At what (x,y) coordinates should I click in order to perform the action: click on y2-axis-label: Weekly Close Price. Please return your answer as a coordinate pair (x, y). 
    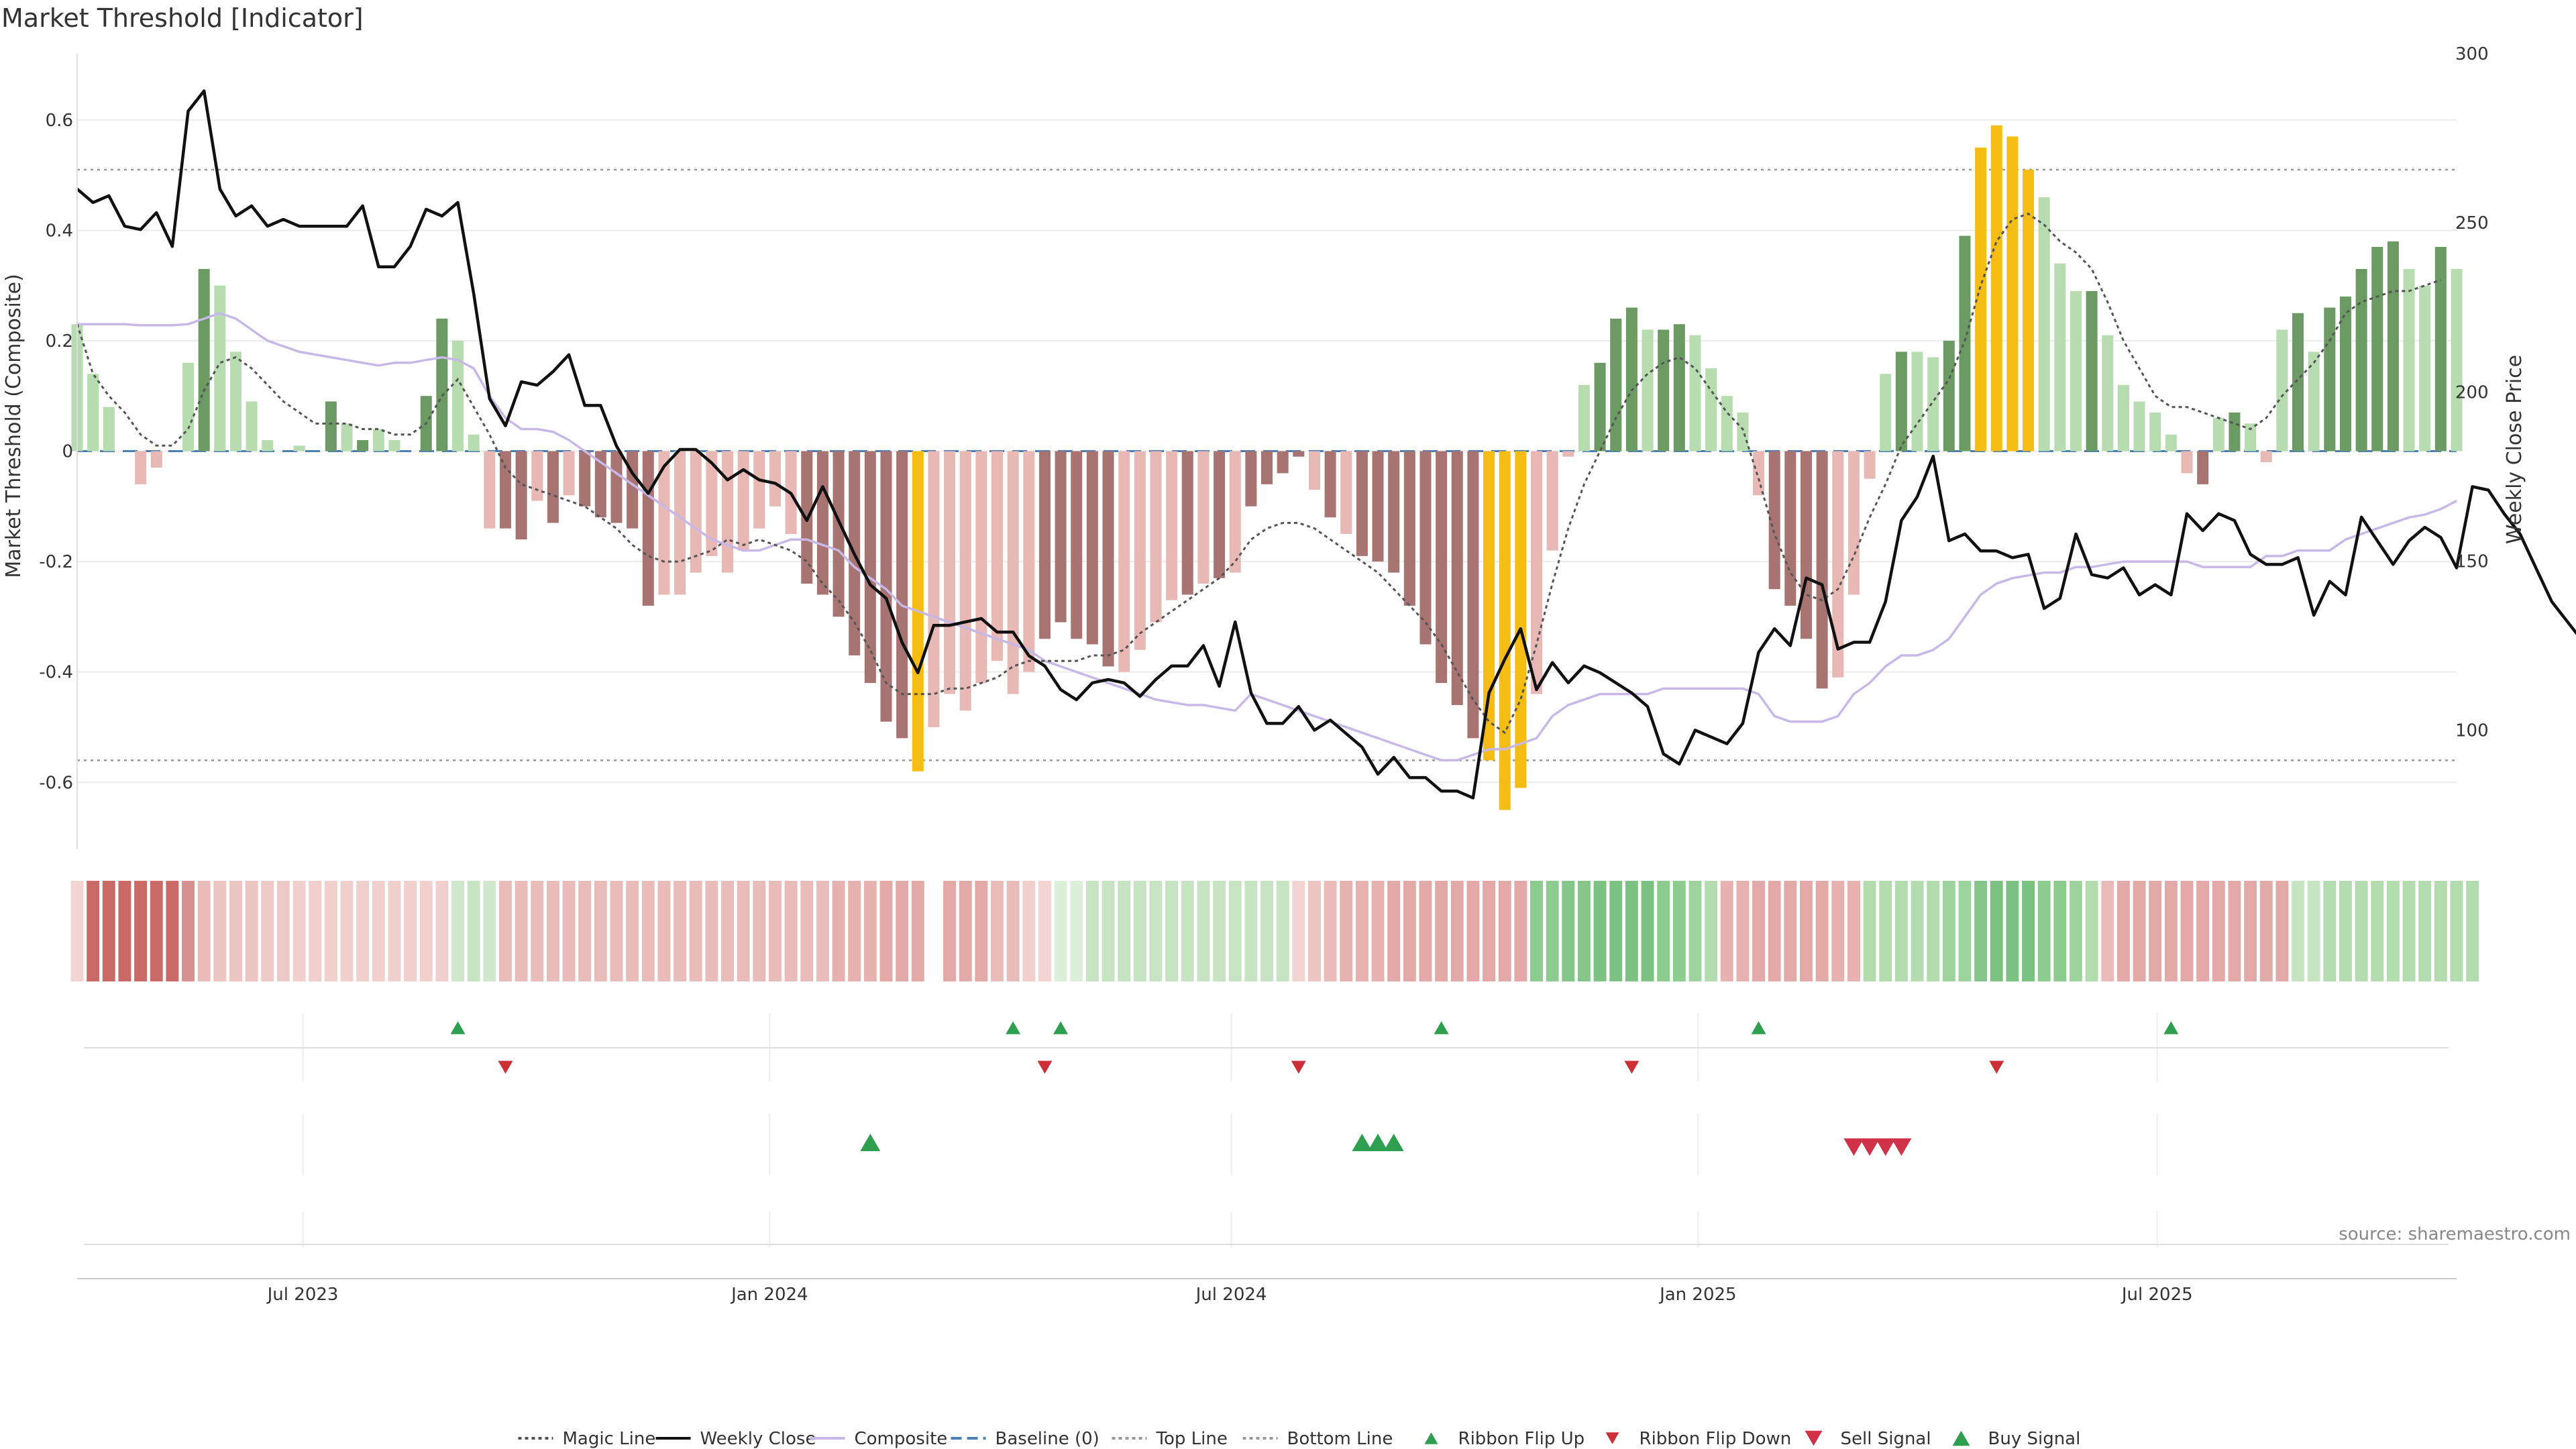
    Looking at the image, I should click on (2514, 449).